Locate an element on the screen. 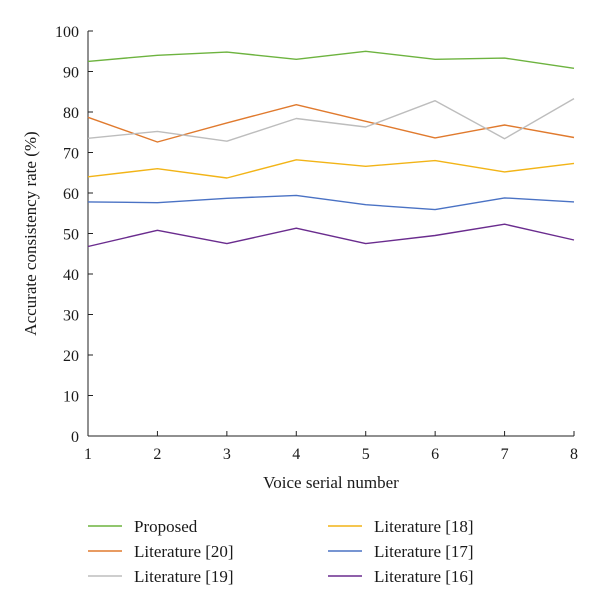 This screenshot has height=607, width=600. legend-label-5: Literature [16] is located at coordinates (424, 576).